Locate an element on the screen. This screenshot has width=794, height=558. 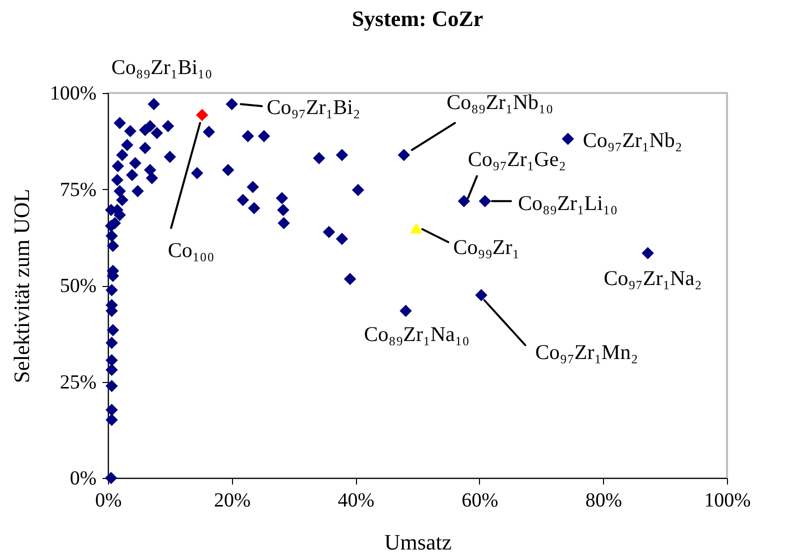
annotation: Co₈₉Zr₁Nb₁₀ is located at coordinates (500, 102).